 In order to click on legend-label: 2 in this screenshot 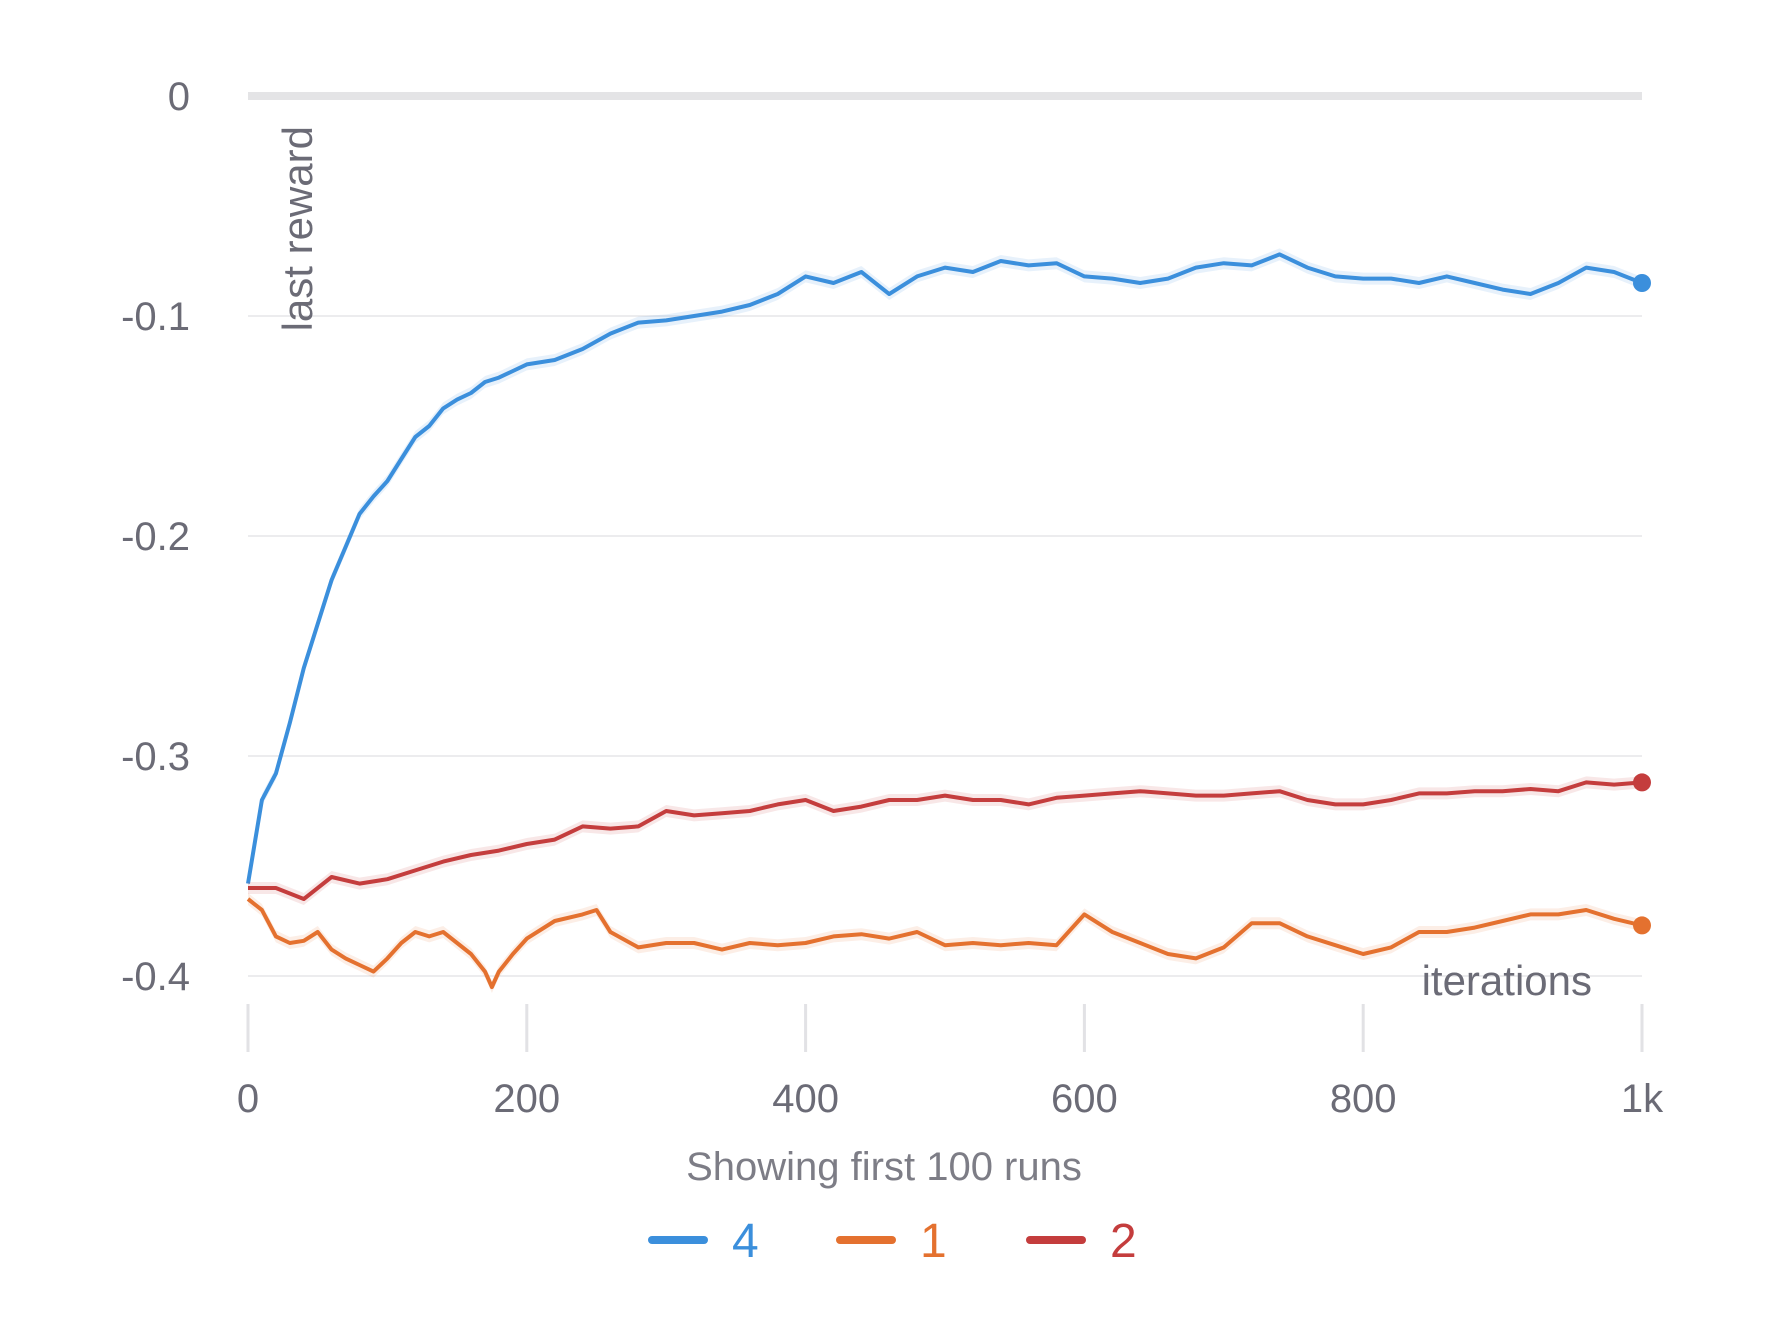, I will do `click(1123, 1241)`.